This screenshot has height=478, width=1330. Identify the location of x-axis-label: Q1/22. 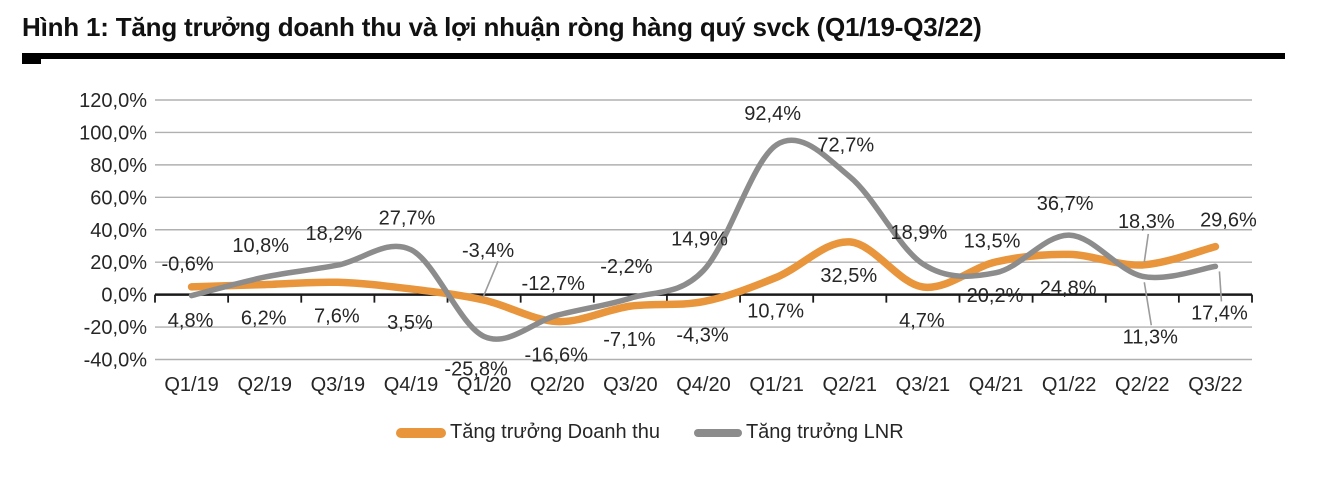
(1069, 385).